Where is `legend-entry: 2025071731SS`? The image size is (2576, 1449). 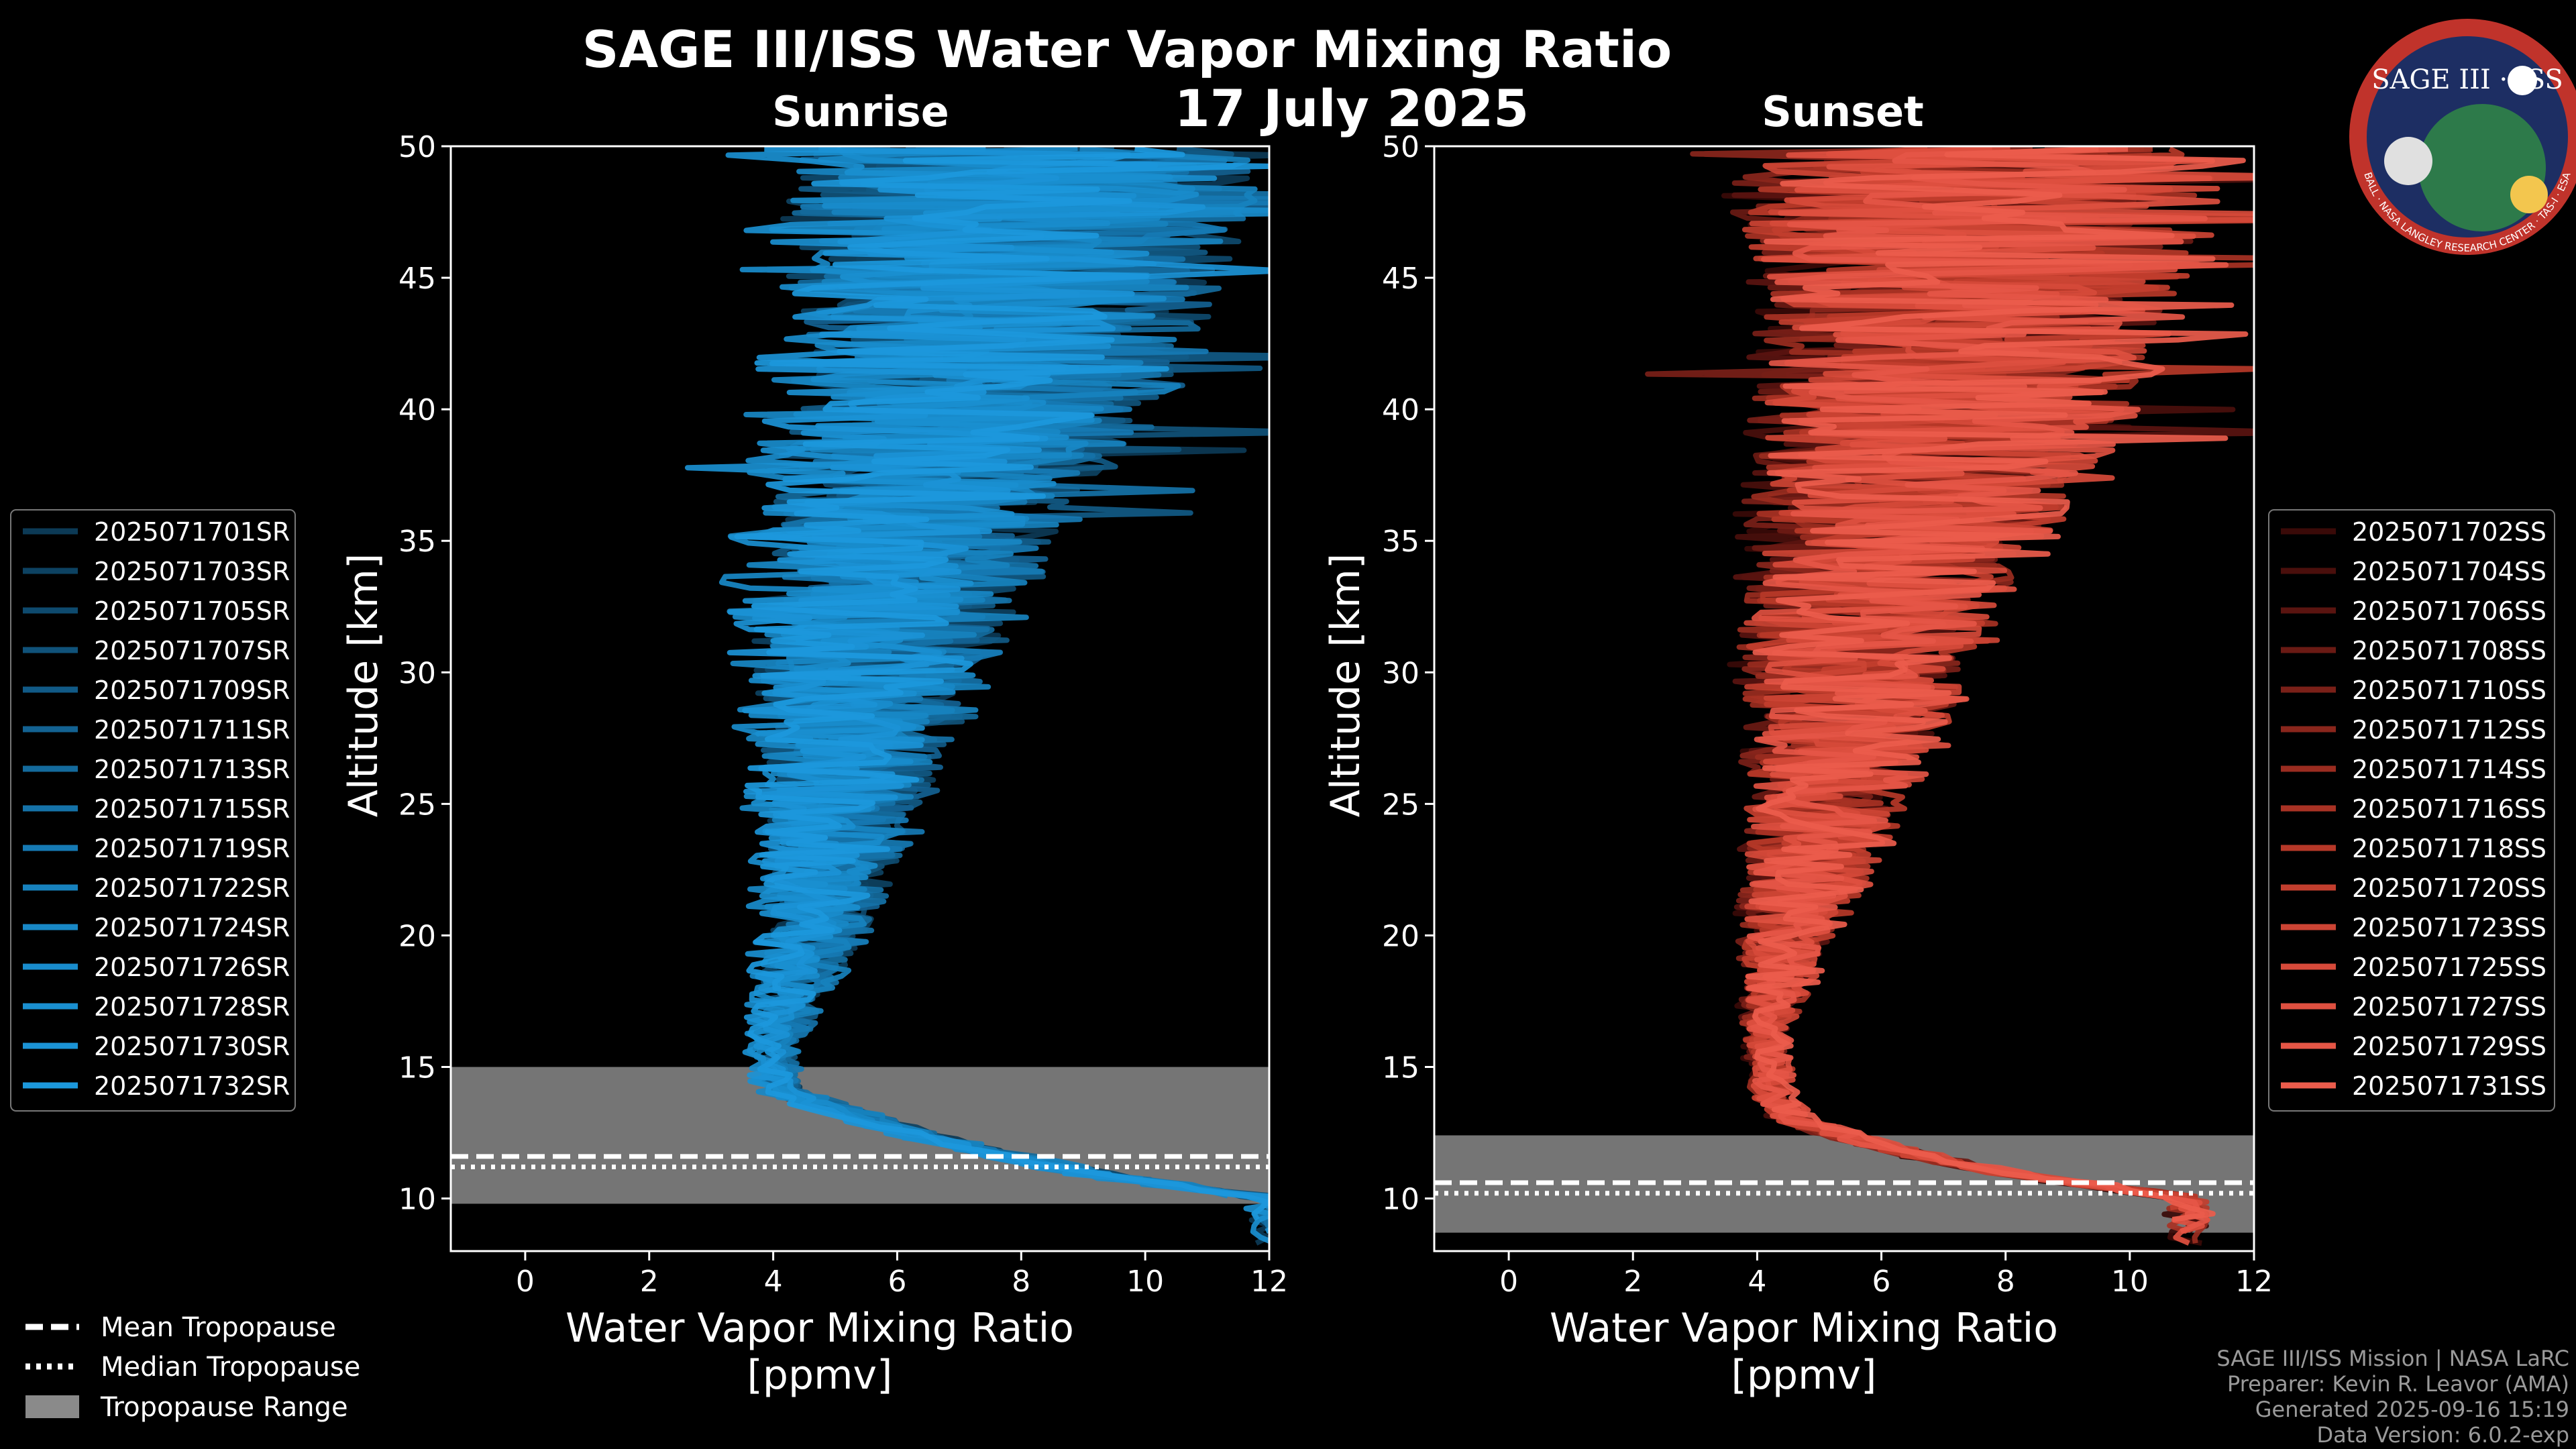
legend-entry: 2025071731SS is located at coordinates (2449, 1086).